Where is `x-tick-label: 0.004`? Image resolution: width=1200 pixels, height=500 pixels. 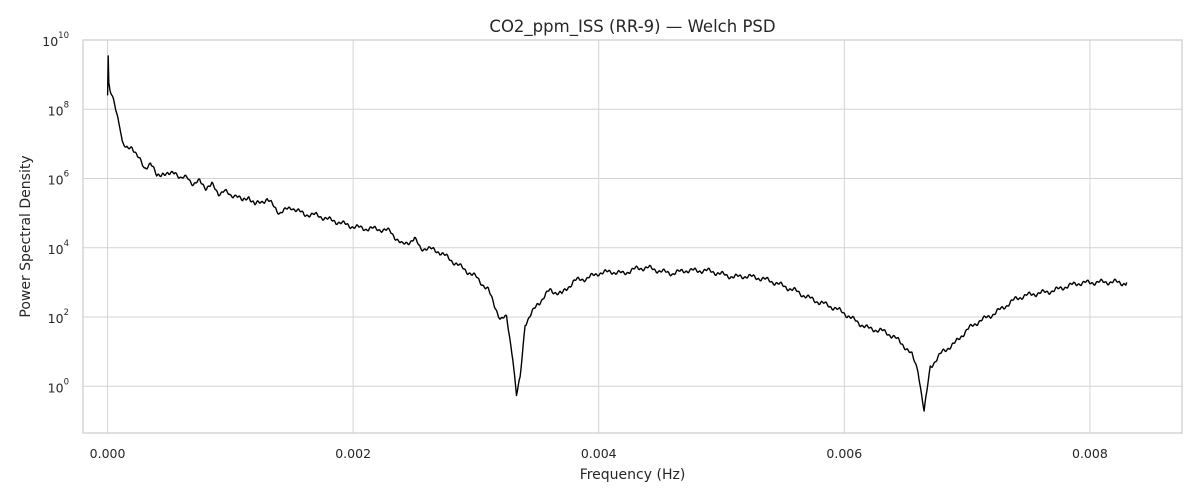 x-tick-label: 0.004 is located at coordinates (599, 453).